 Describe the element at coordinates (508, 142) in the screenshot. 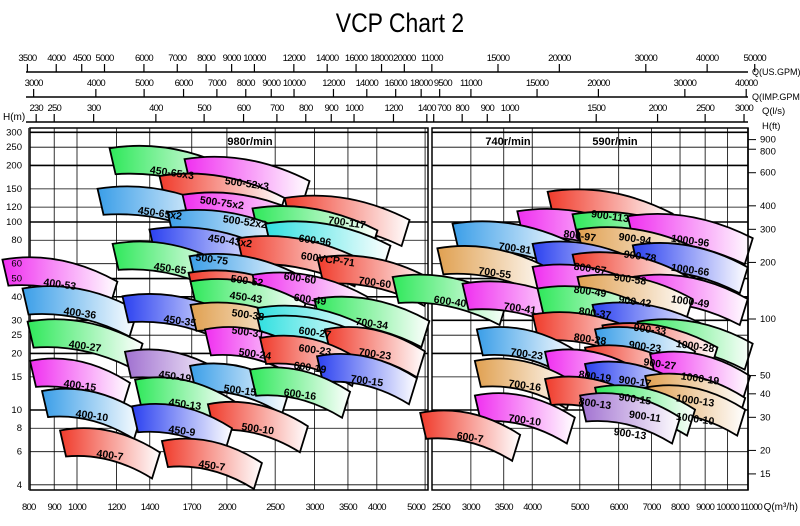

I see `speed-label: 740r/min` at that location.